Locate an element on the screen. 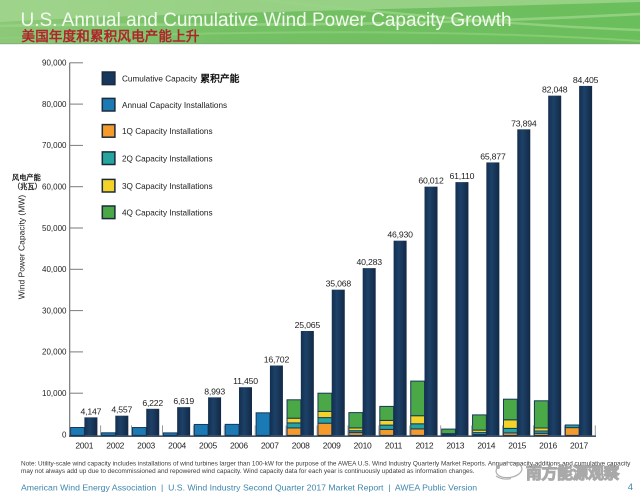 Image resolution: width=640 pixels, height=499 pixels. svg-text: 10,000 is located at coordinates (54, 393).